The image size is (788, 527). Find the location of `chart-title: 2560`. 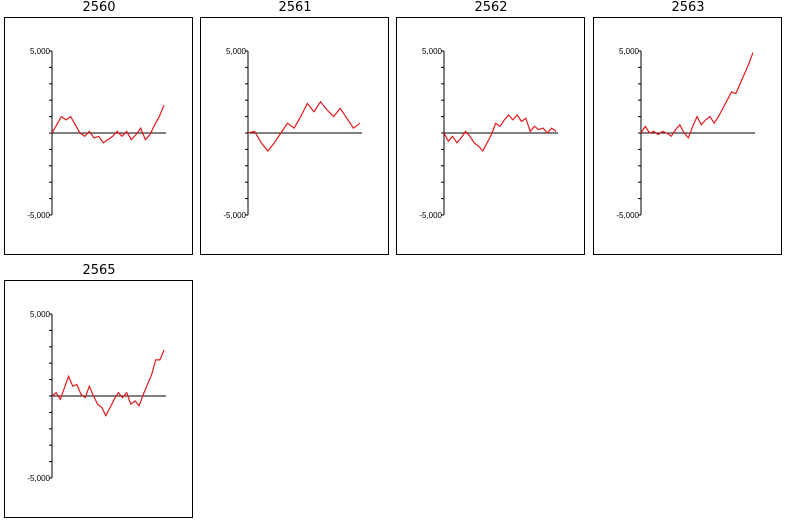

chart-title: 2560 is located at coordinates (99, 7).